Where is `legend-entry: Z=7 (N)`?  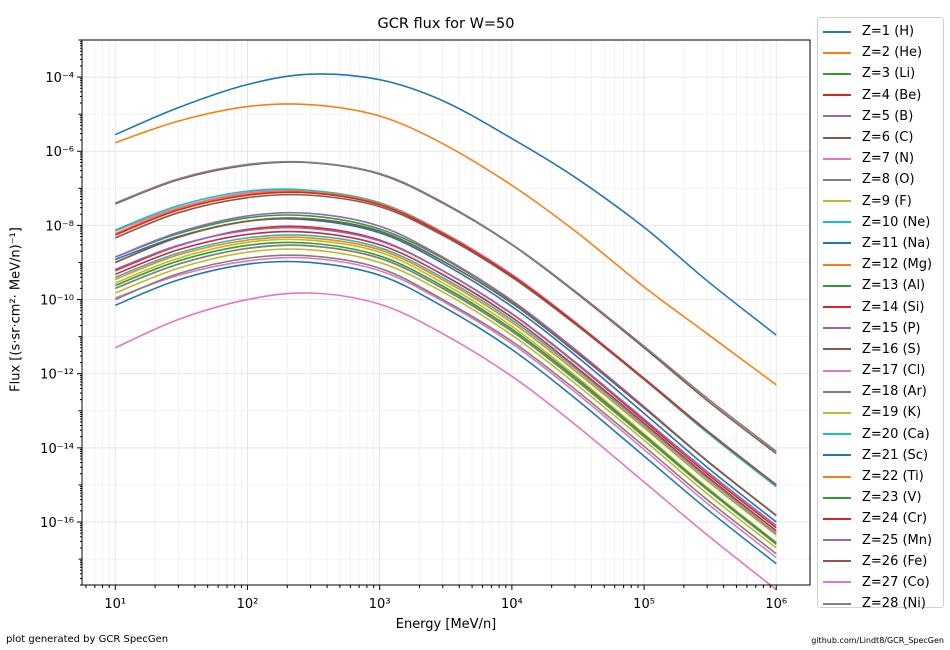 legend-entry: Z=7 (N) is located at coordinates (880, 158).